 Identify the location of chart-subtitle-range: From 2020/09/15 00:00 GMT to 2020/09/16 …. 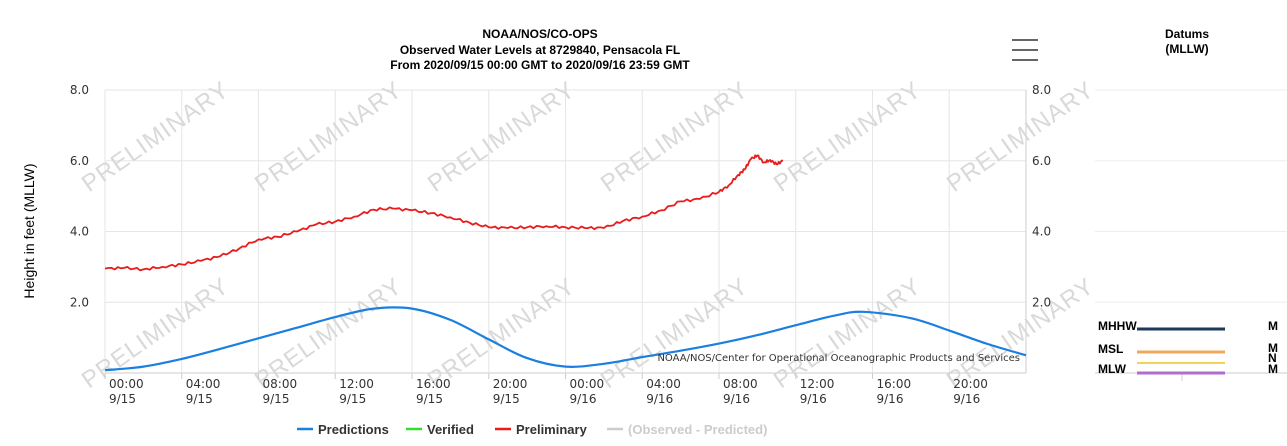
(540, 65).